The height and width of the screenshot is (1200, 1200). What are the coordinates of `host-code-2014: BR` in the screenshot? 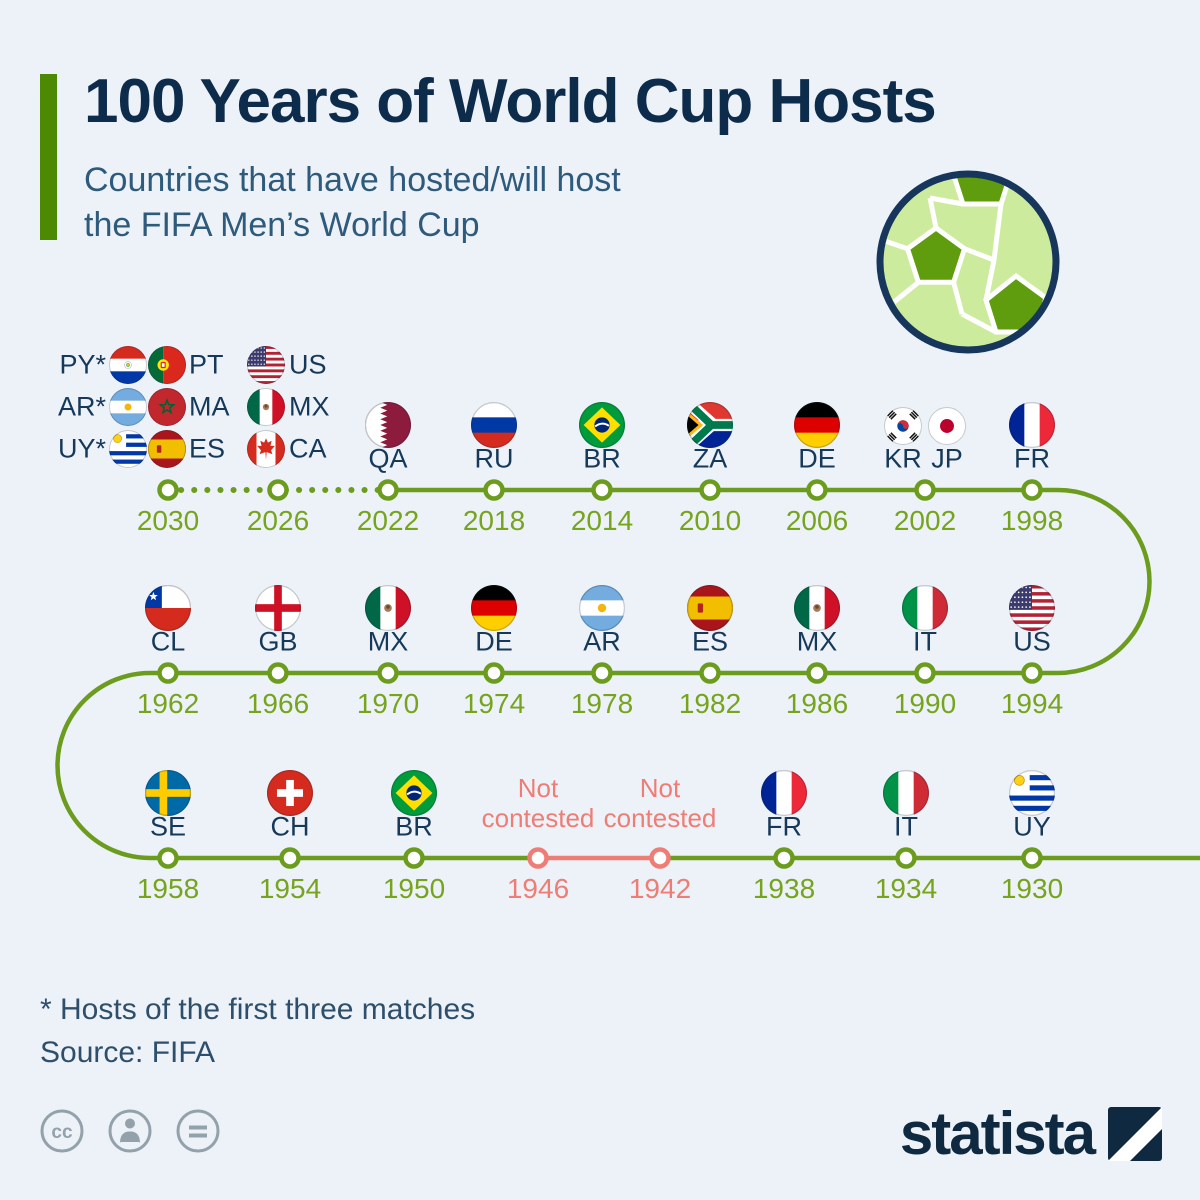 It's located at (602, 458).